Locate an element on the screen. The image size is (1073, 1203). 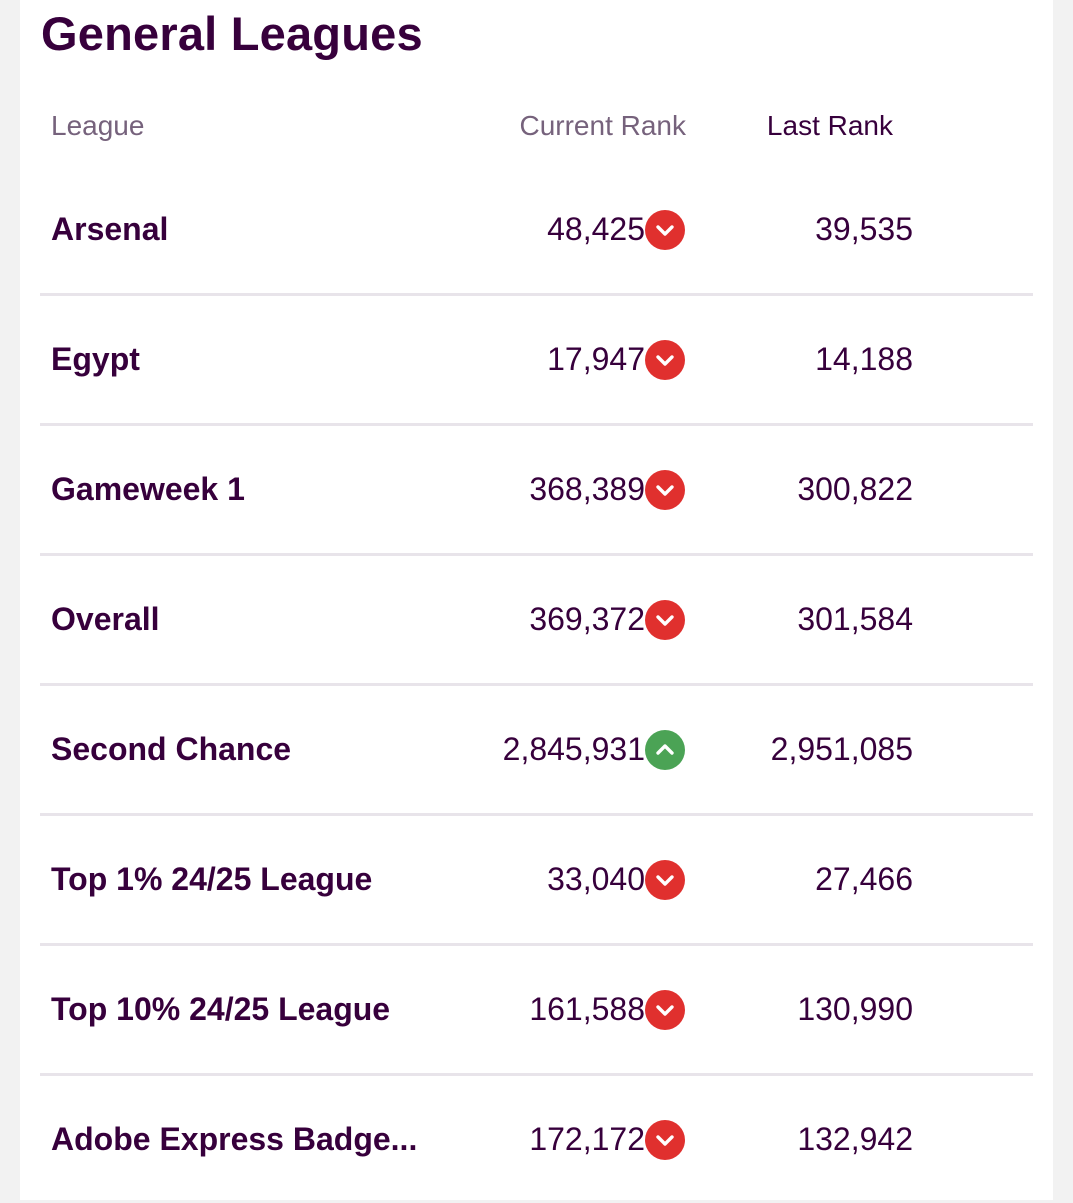
last-rank: 132,942 is located at coordinates (855, 1139).